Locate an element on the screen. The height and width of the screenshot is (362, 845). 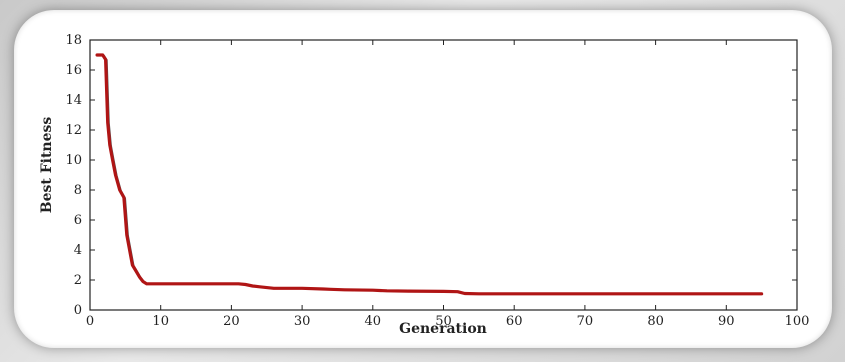
x-tick-label: 10 is located at coordinates (160, 321).